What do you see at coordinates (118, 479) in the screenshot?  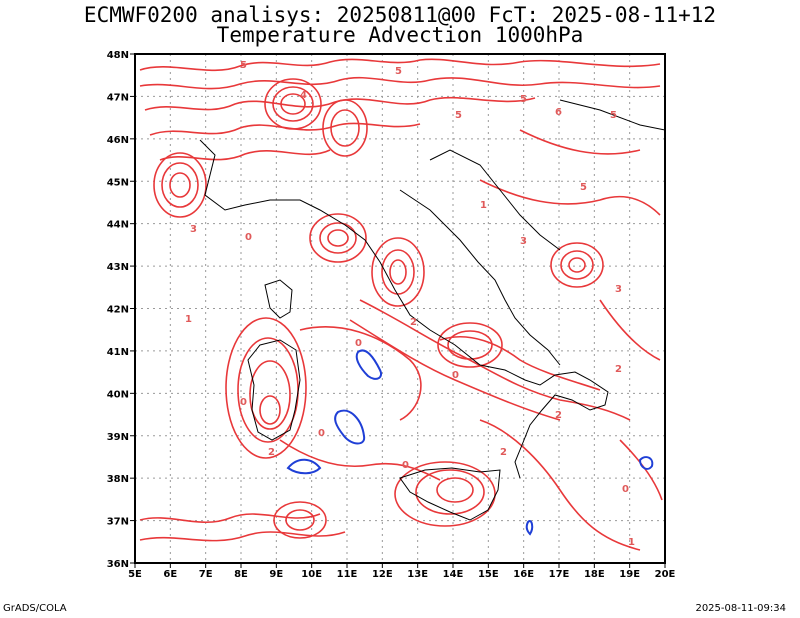 I see `lat-label: 38N` at bounding box center [118, 479].